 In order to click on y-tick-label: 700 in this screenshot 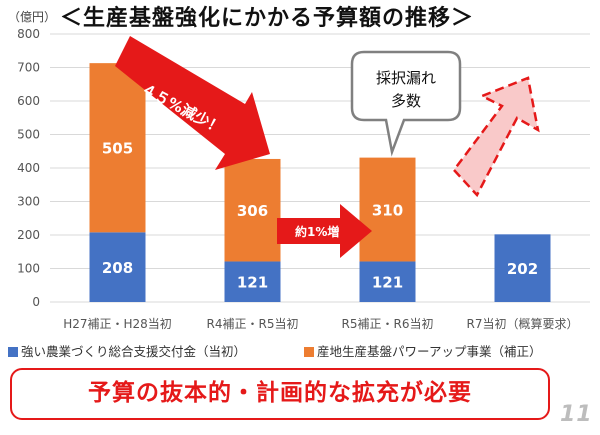, I will do `click(28, 68)`.